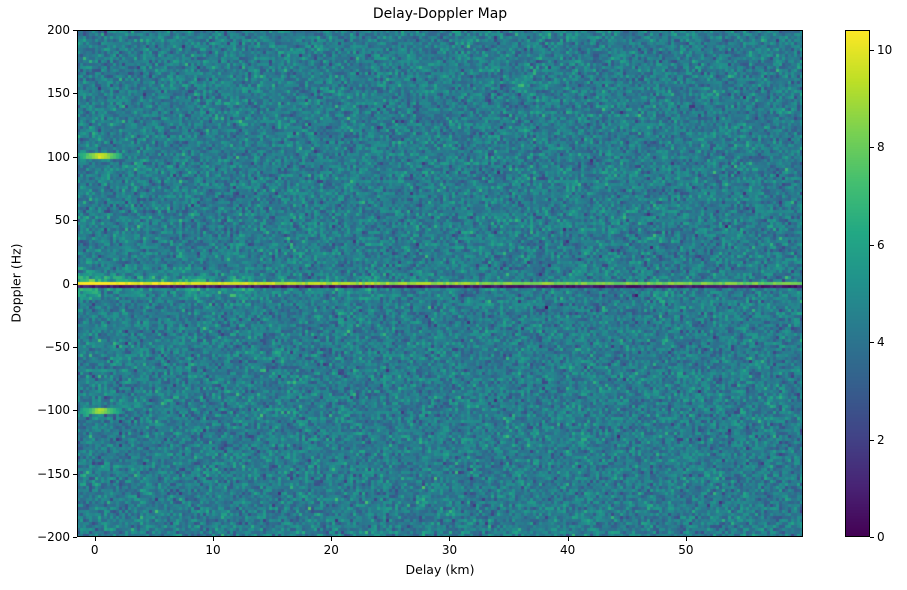 The width and height of the screenshot is (907, 590). What do you see at coordinates (213, 550) in the screenshot?
I see `x-tick-label: 10` at bounding box center [213, 550].